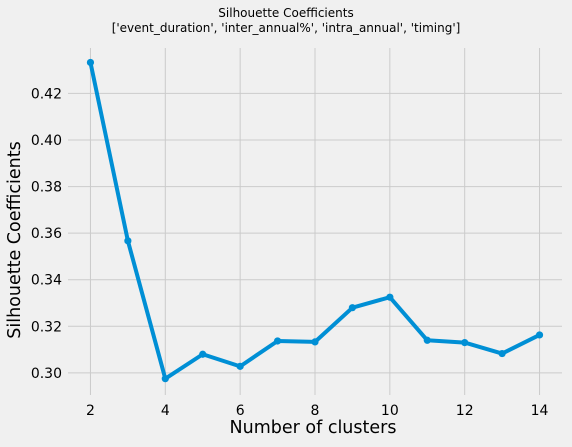 The height and width of the screenshot is (447, 572). I want to click on x-tick-label: 14, so click(540, 411).